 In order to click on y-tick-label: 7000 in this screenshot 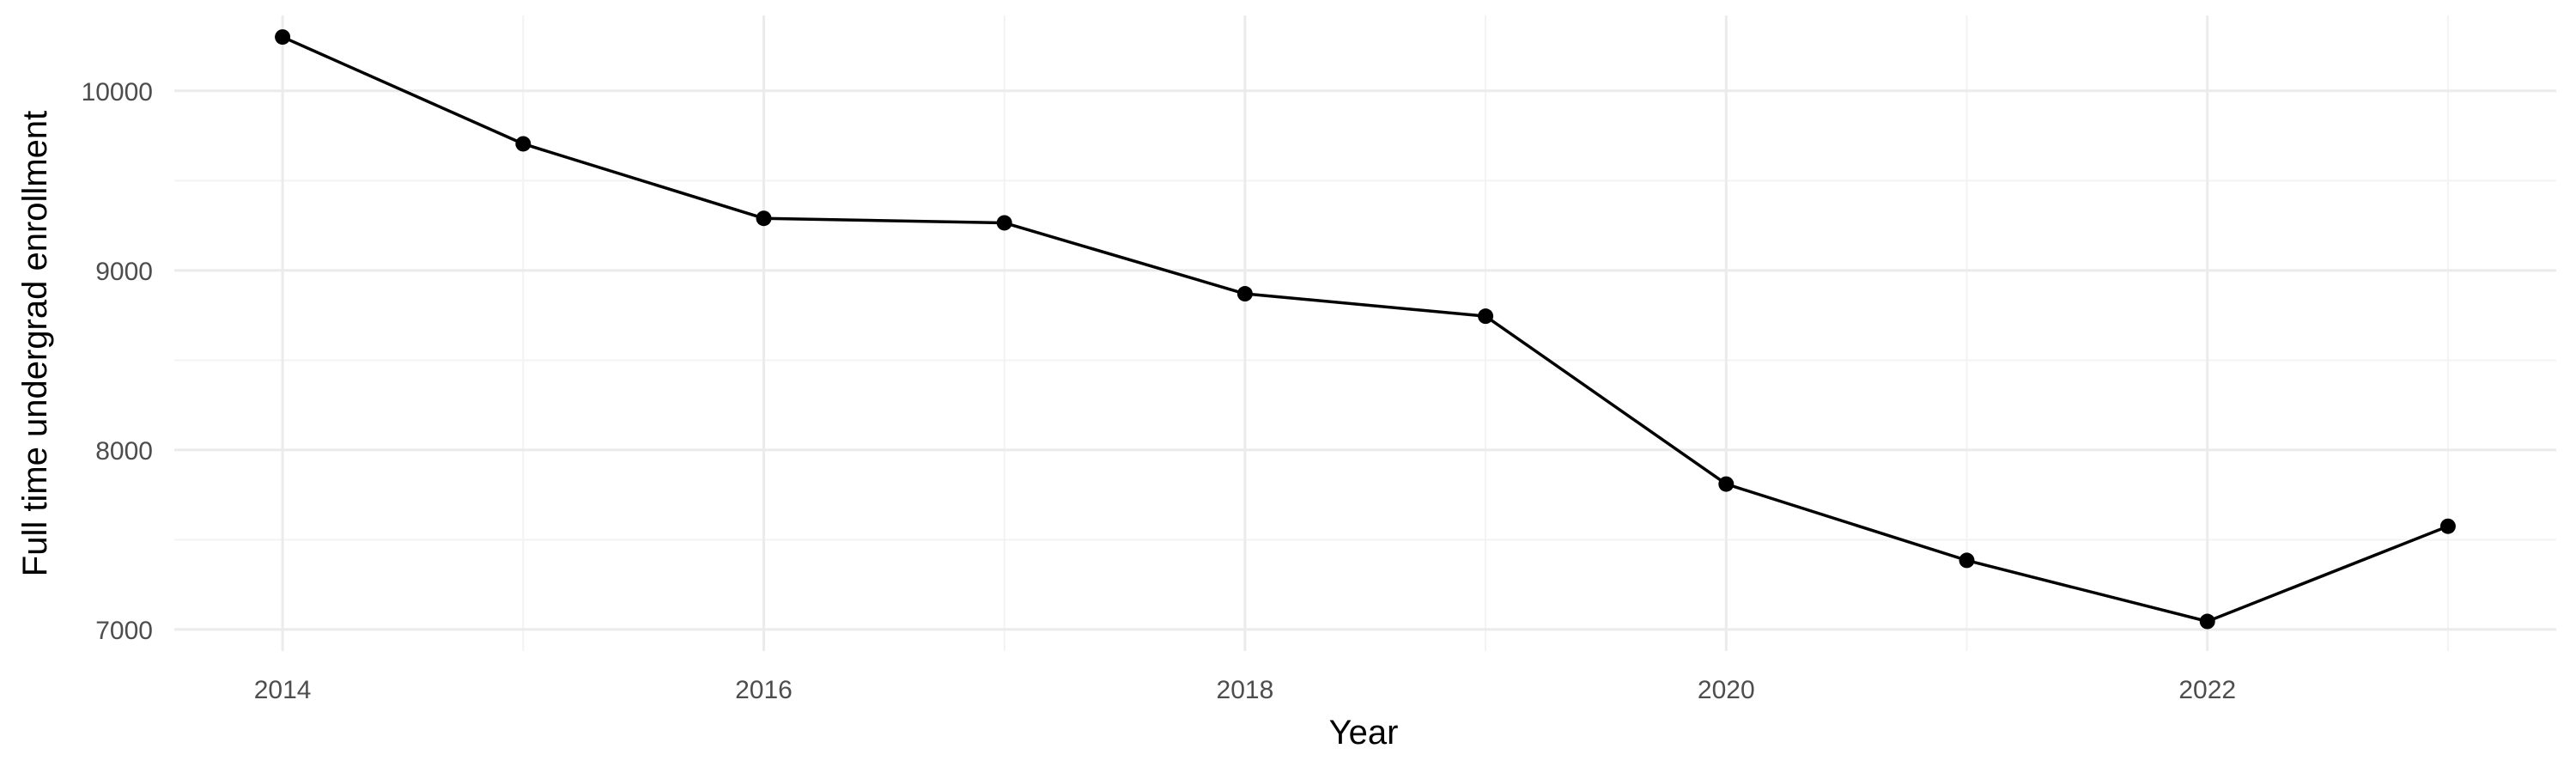, I will do `click(124, 631)`.